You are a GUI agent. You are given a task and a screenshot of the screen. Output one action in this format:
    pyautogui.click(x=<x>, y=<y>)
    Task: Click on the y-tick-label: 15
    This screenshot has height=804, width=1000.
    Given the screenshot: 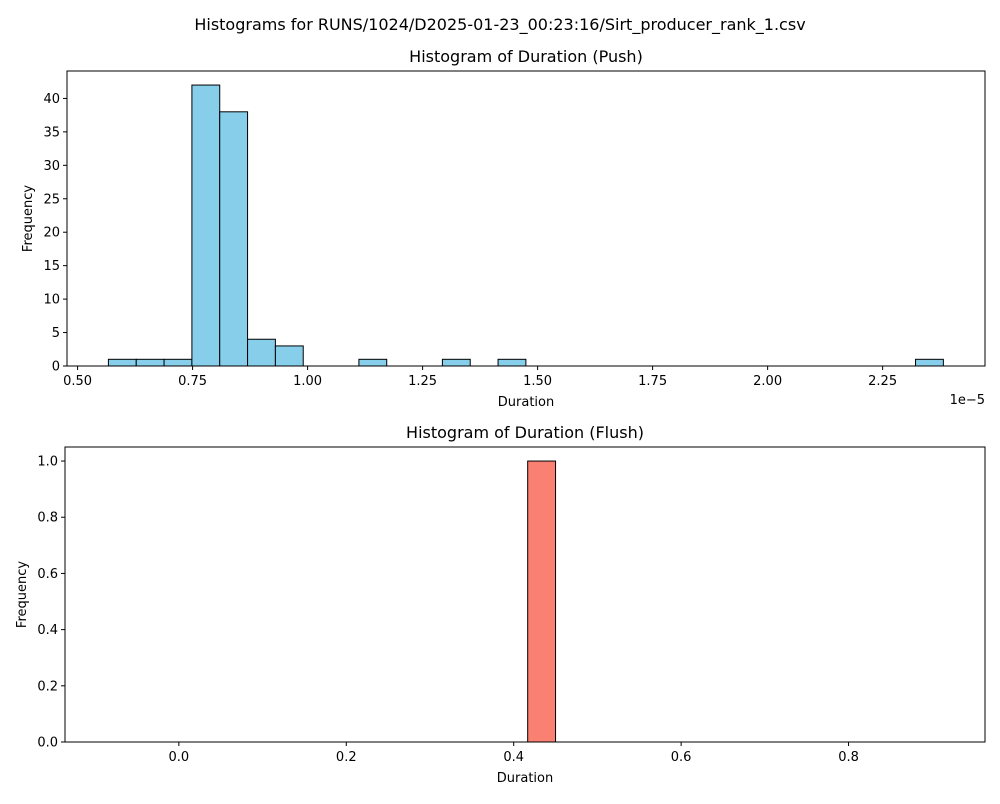 What is the action you would take?
    pyautogui.click(x=51, y=266)
    